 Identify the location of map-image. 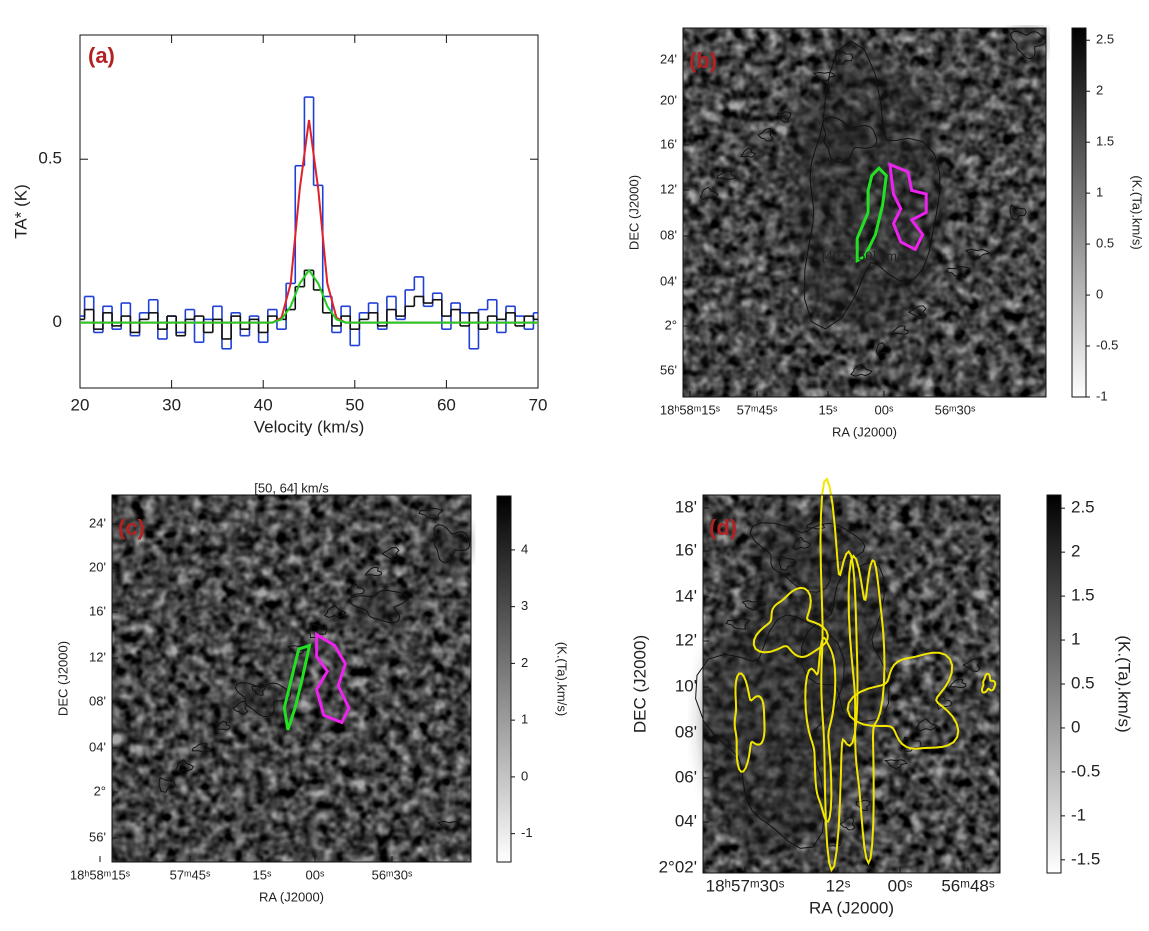
(847, 675).